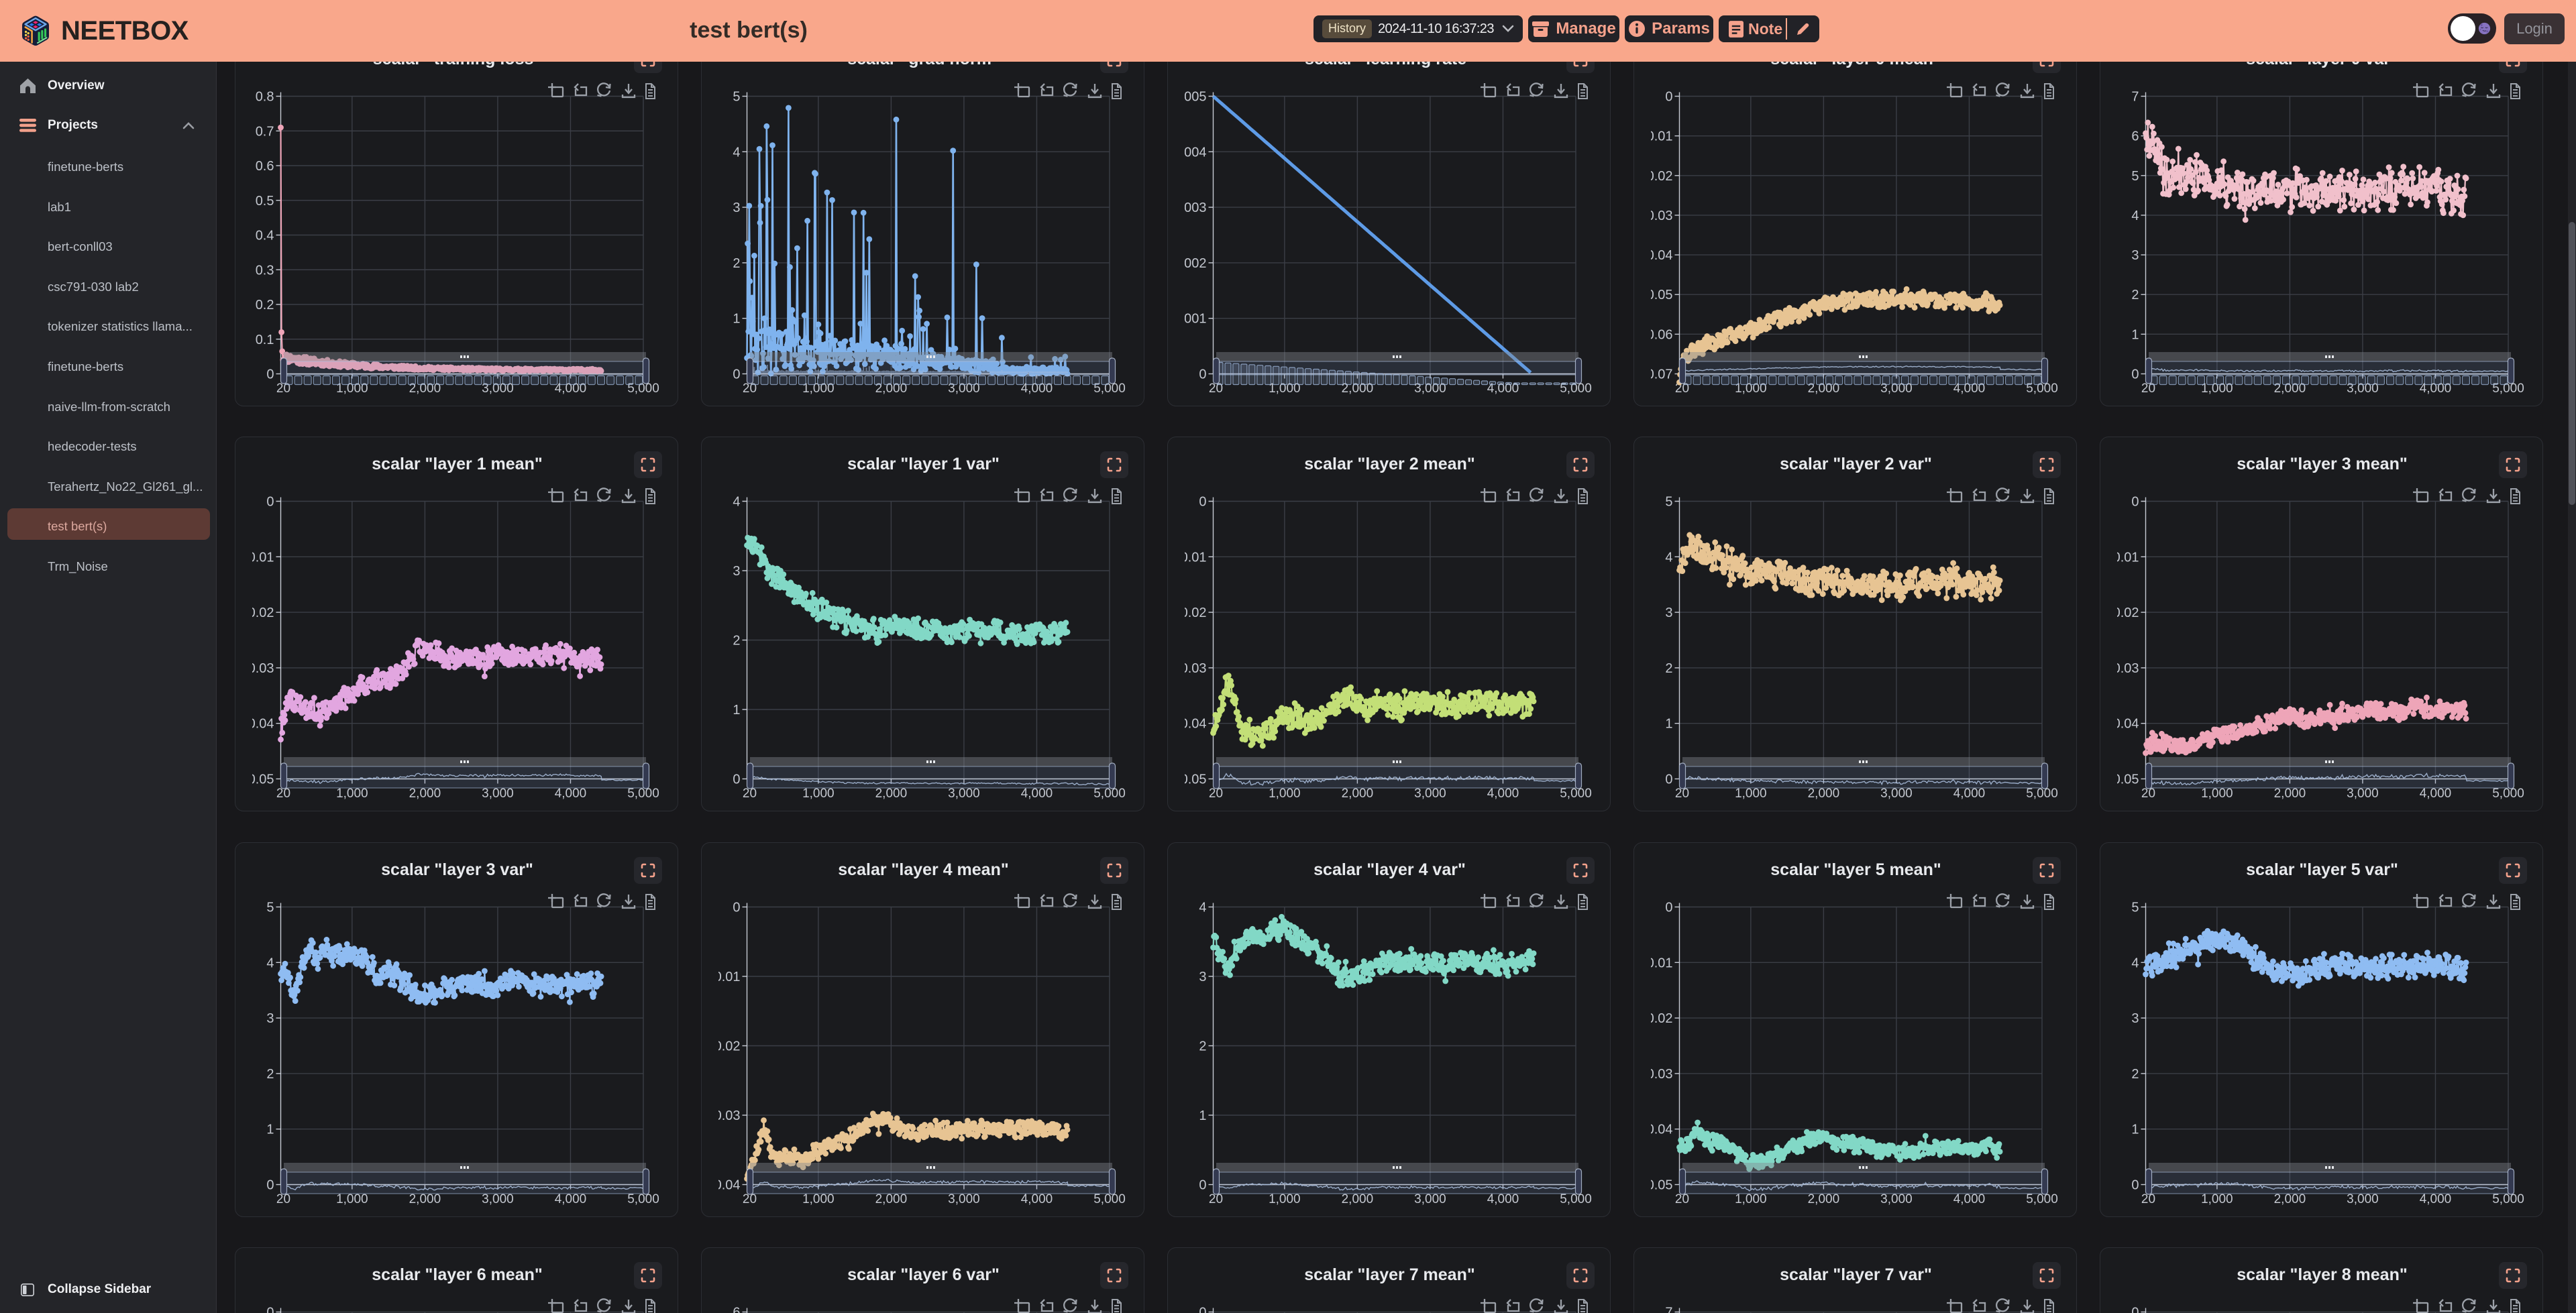  I want to click on svg-text: 7, so click(2135, 97).